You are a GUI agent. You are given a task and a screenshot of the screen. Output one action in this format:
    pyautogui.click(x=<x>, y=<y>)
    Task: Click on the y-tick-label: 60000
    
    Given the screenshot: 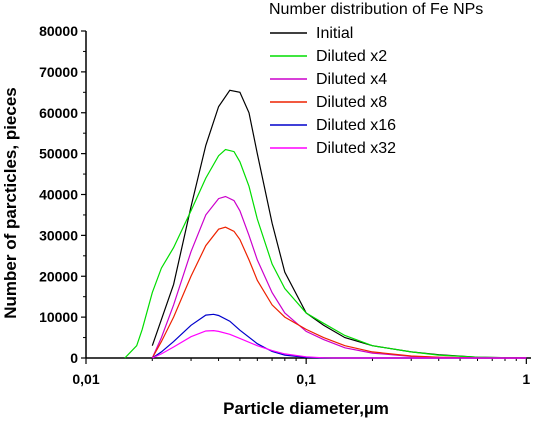 What is the action you would take?
    pyautogui.click(x=58, y=113)
    